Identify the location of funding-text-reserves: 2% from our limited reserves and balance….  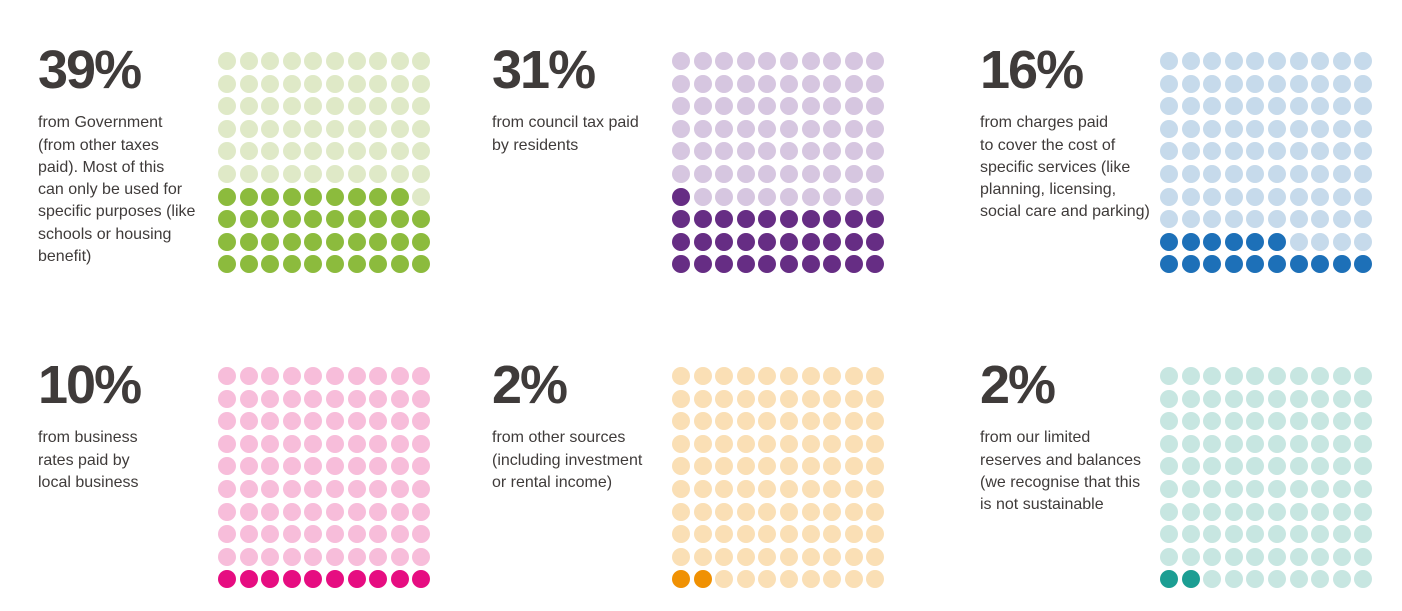
(1070, 437).